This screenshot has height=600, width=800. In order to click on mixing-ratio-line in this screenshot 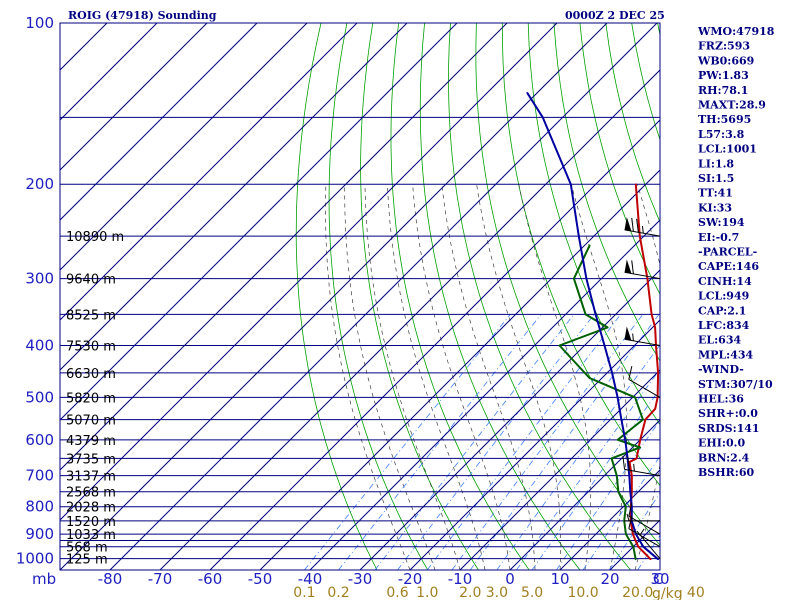, I will do `click(564, 442)`.